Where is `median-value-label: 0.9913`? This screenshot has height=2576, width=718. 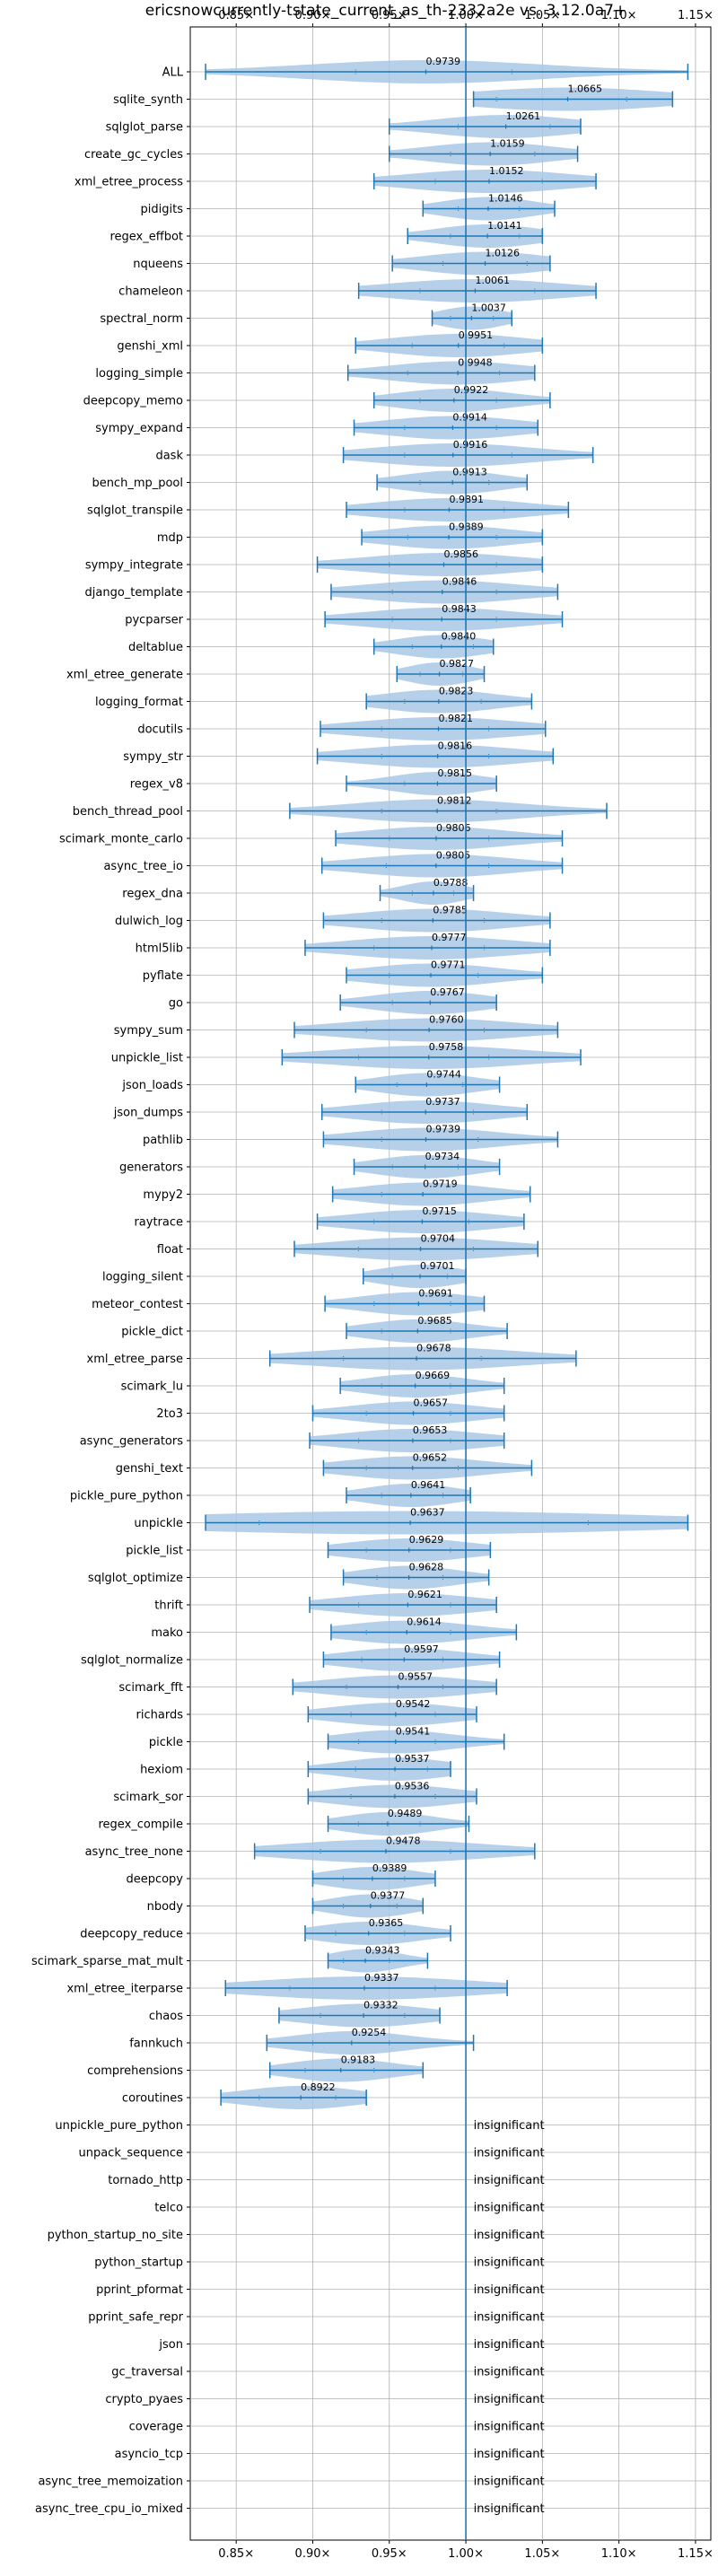 median-value-label: 0.9913 is located at coordinates (469, 472).